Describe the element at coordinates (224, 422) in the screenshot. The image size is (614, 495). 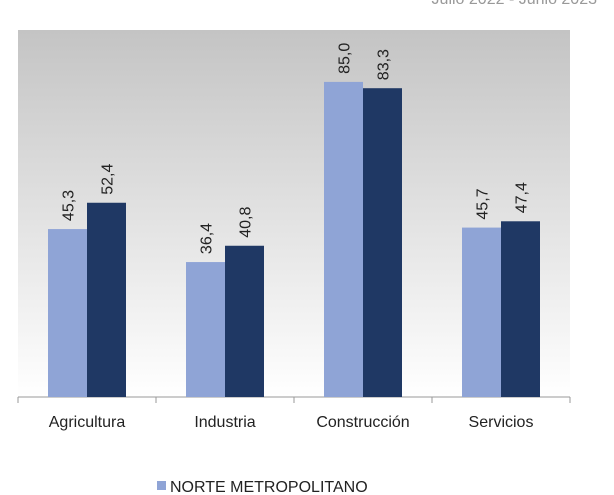
I see `x-tick-label: Industria` at that location.